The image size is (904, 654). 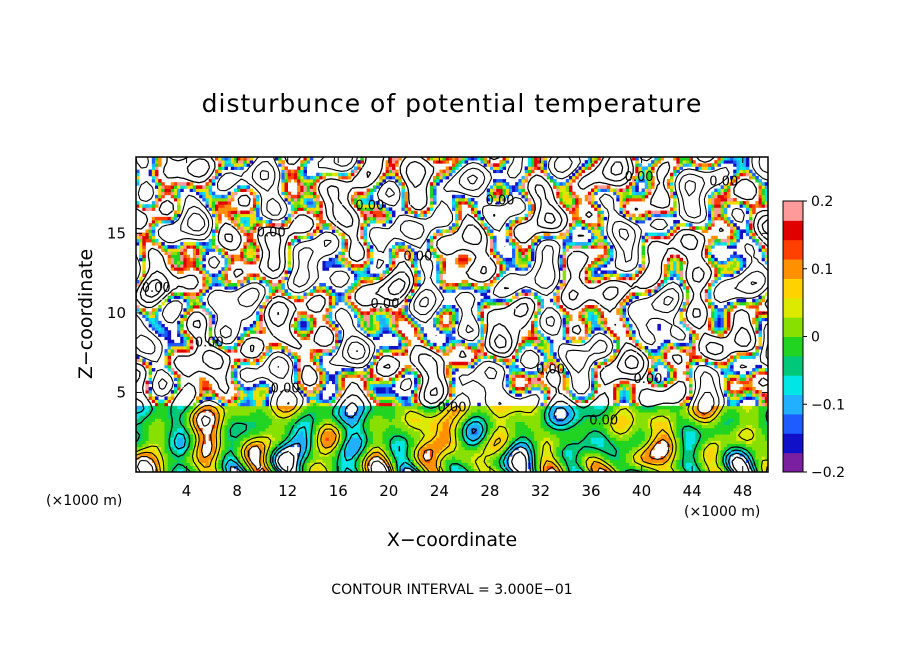 I want to click on x-tick-label: 44, so click(x=692, y=491).